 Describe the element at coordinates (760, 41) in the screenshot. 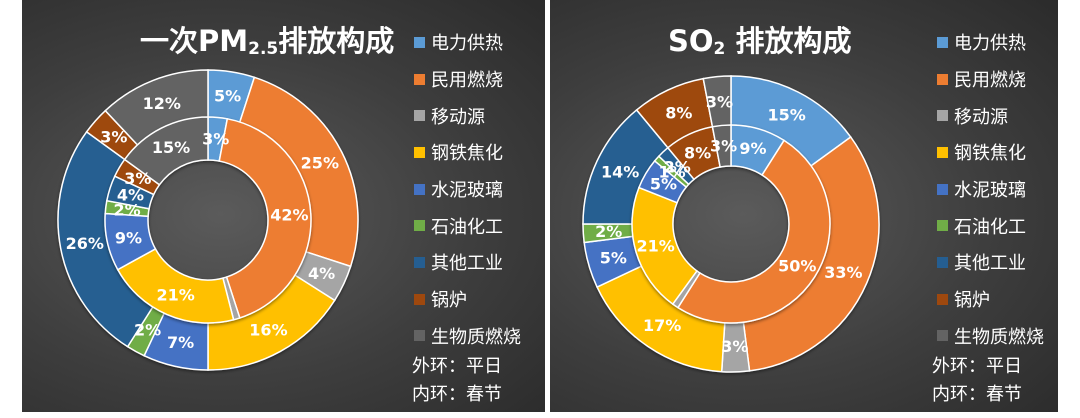

I see `chart-title: SO2 排放构成` at that location.